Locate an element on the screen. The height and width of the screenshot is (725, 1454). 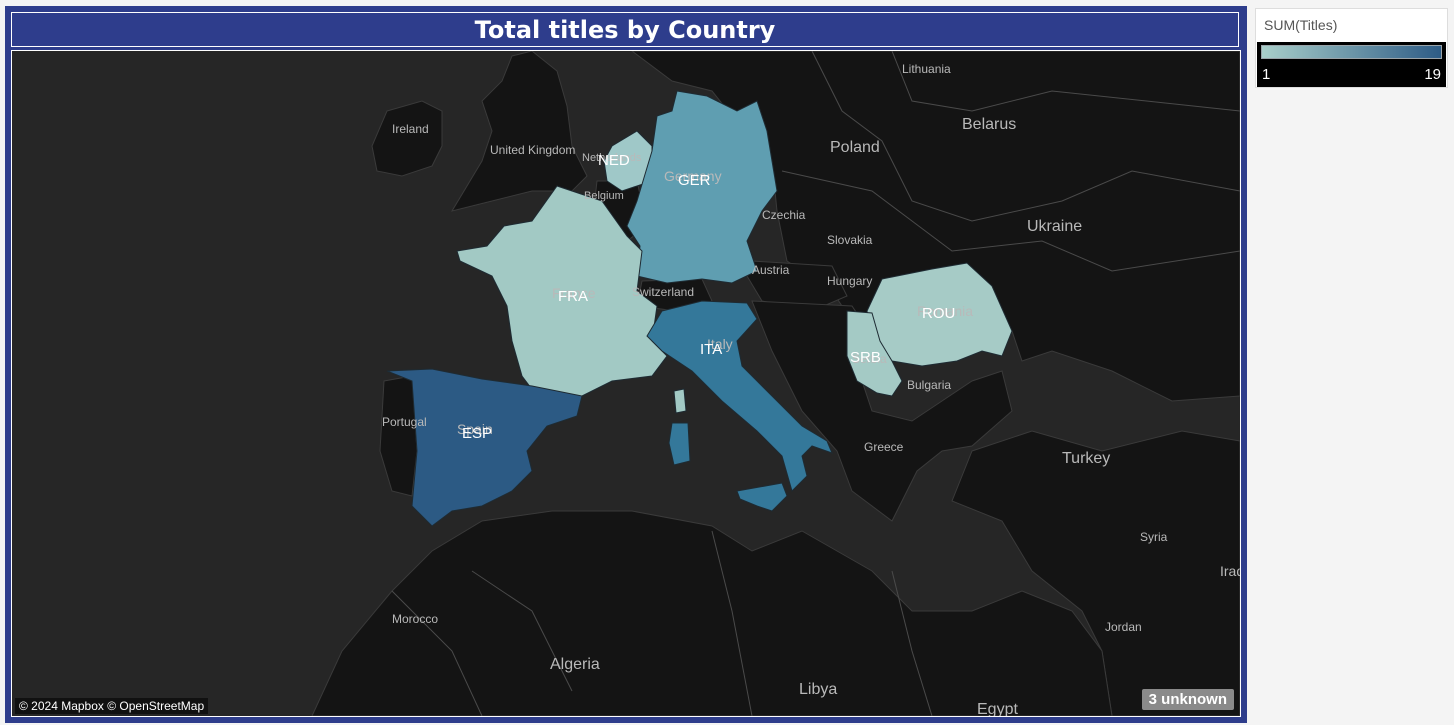
legend-title: SUM(Titles) is located at coordinates (1301, 25).